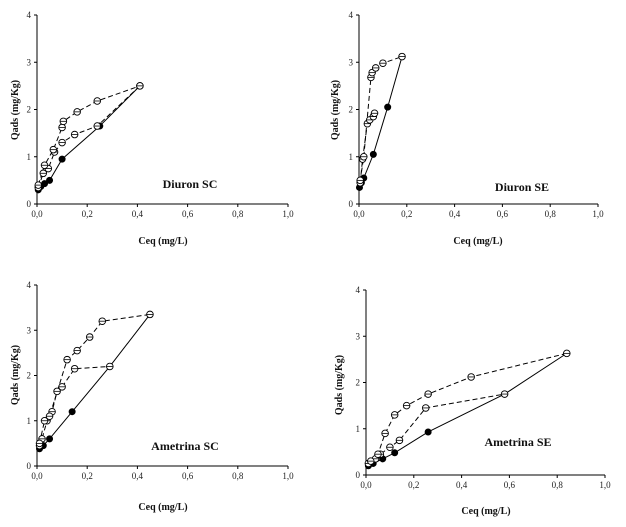 This screenshot has height=527, width=626. I want to click on panel-title: Diuron SE, so click(522, 187).